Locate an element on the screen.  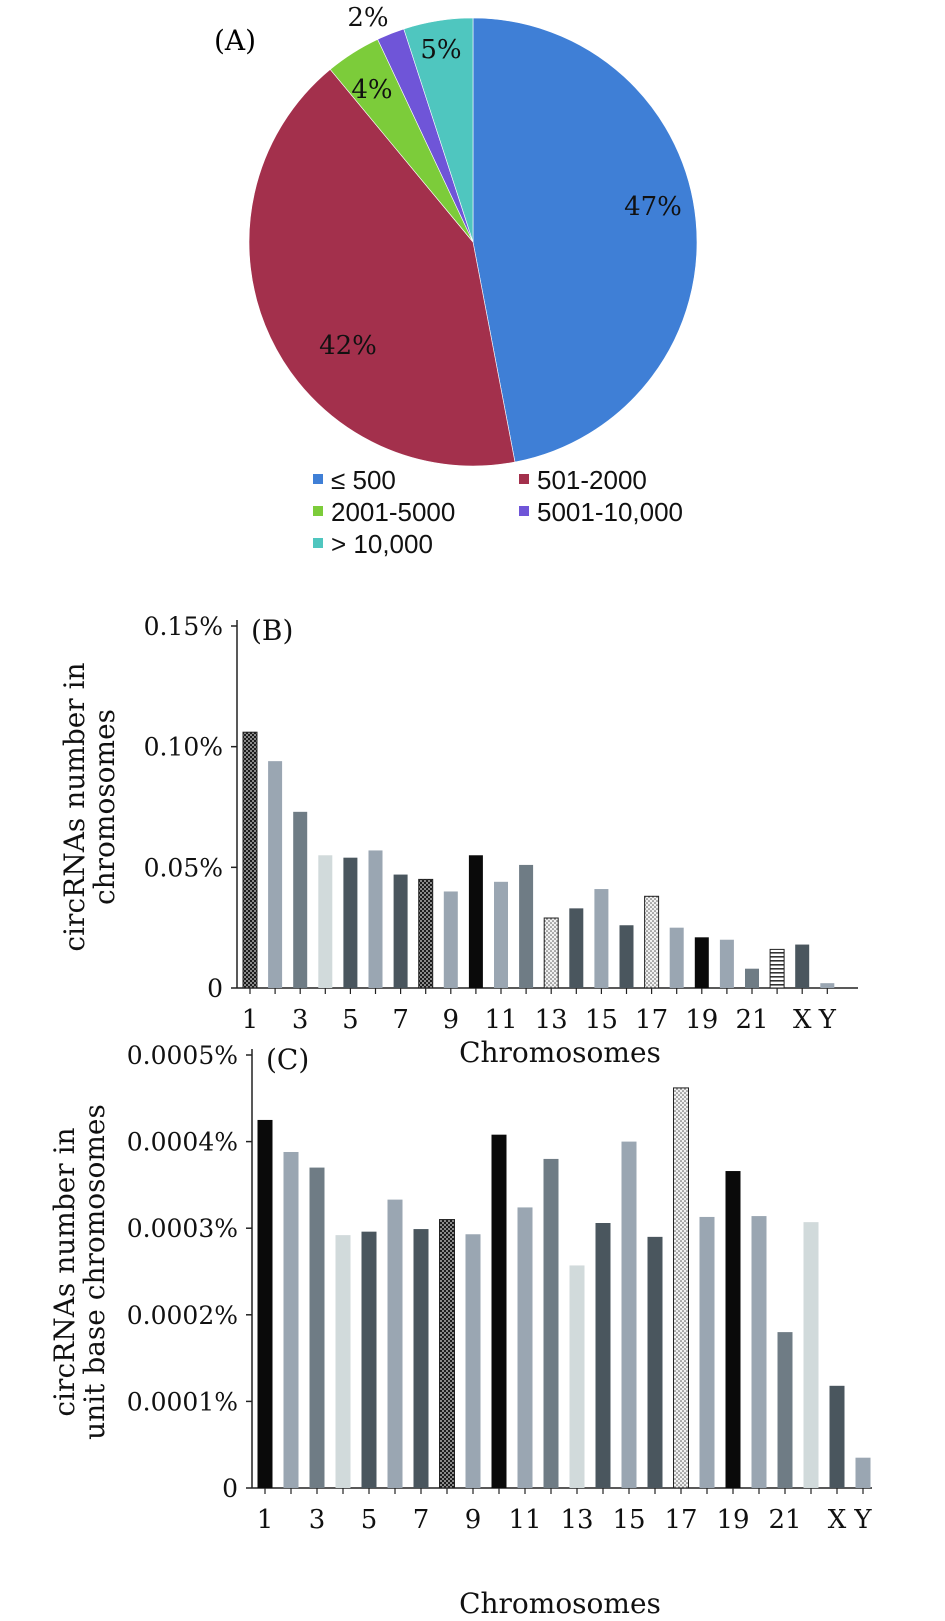
pie-slice-label: 2% is located at coordinates (367, 18).